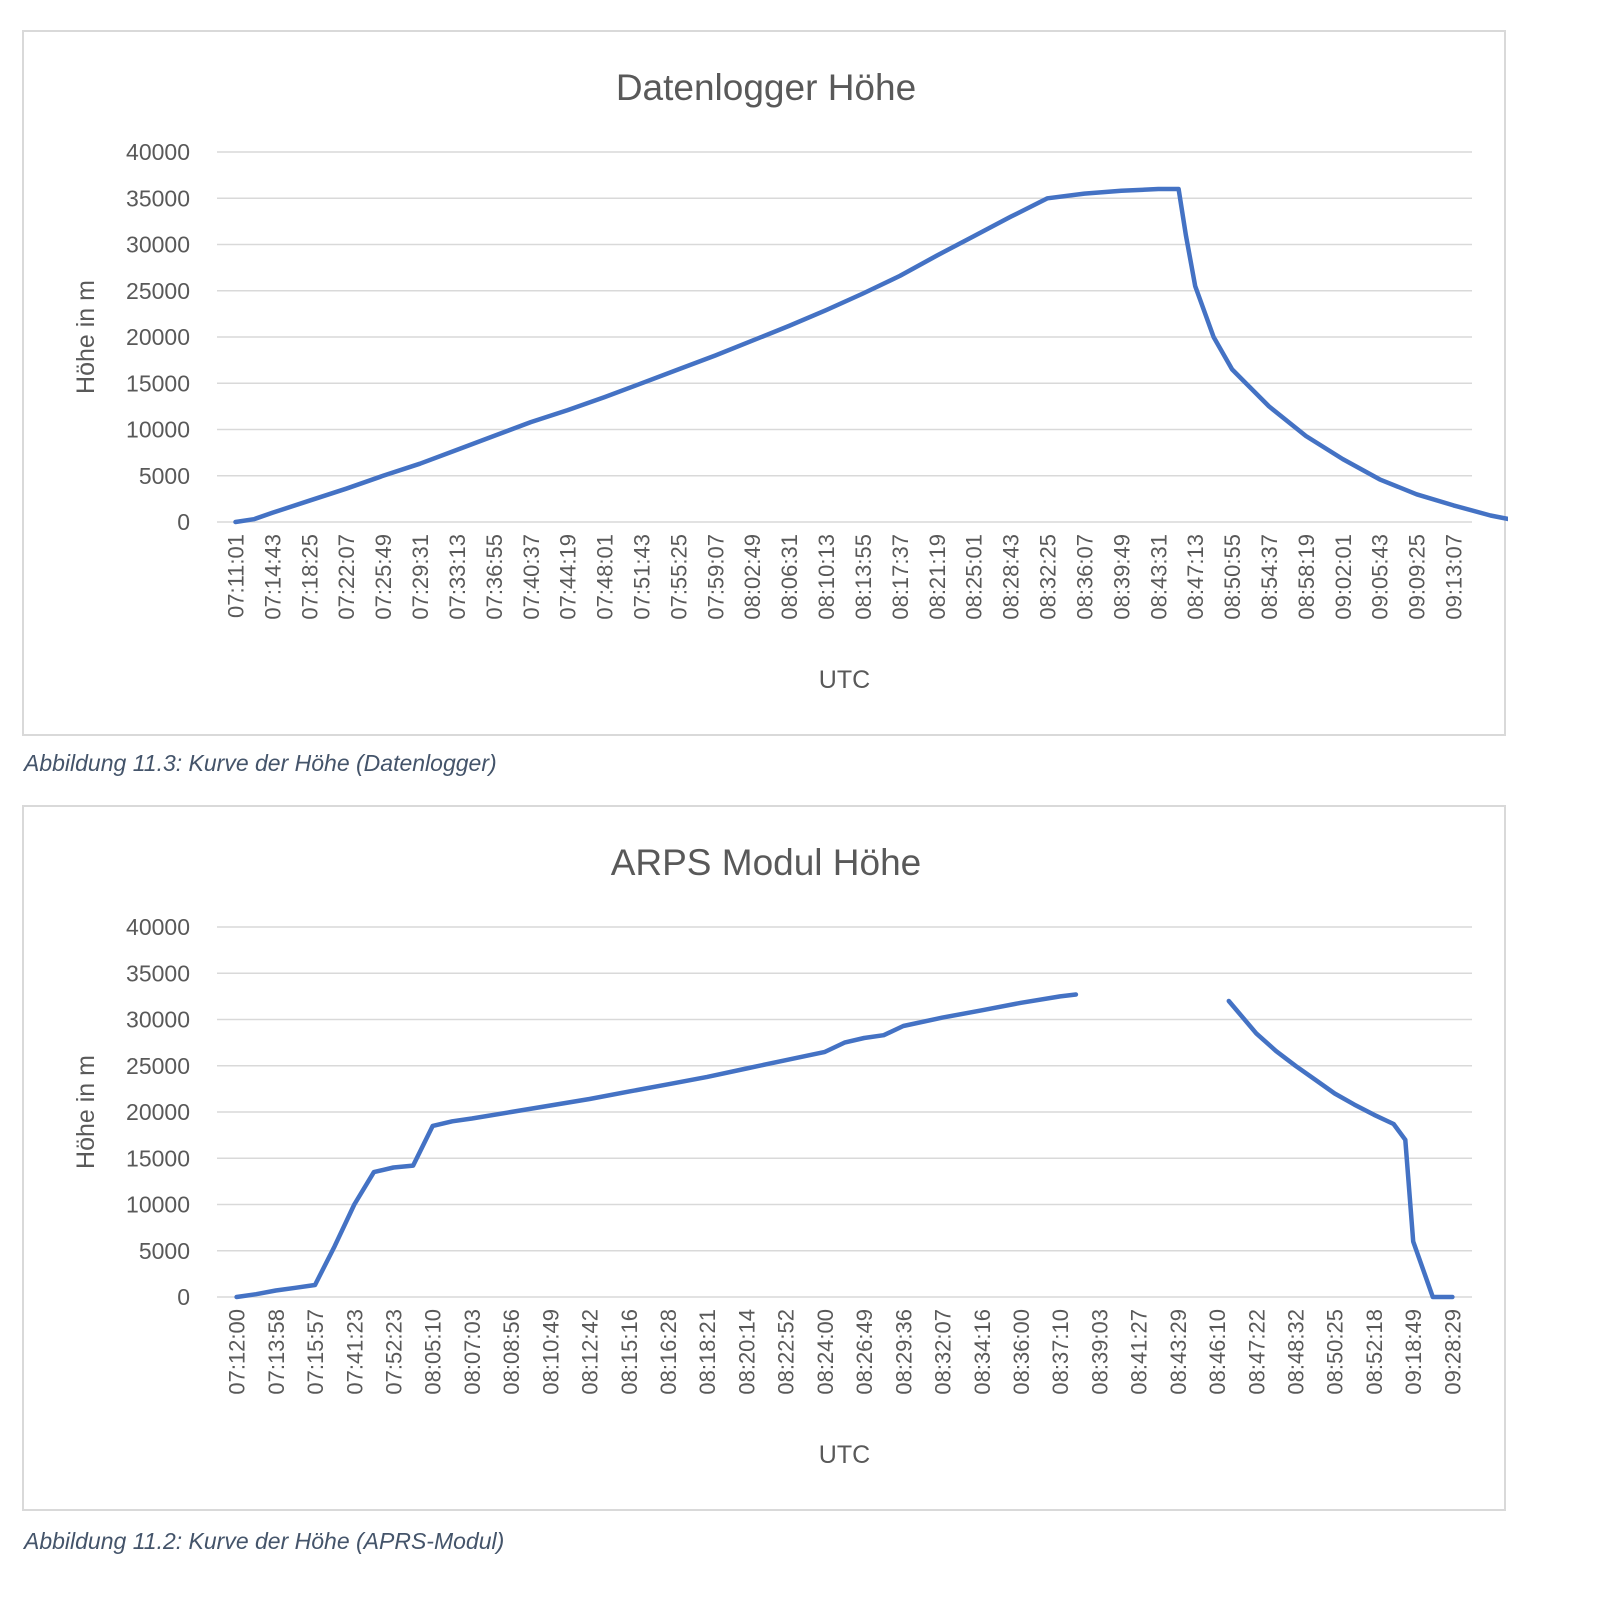 This screenshot has width=1598, height=1598. What do you see at coordinates (864, 1352) in the screenshot?
I see `x-tick-label: 08:26:49` at bounding box center [864, 1352].